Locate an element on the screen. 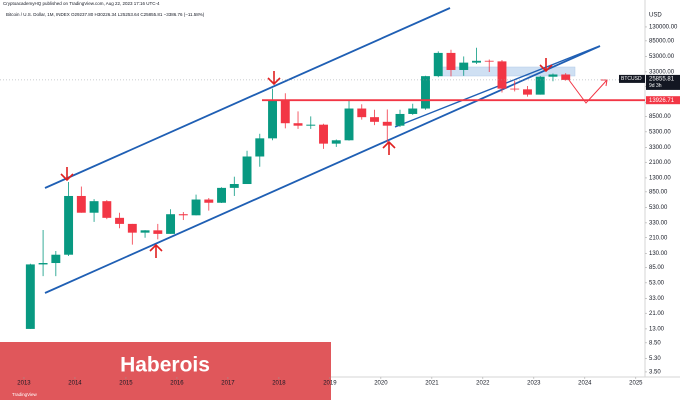 The width and height of the screenshot is (680, 401). y-tick-label: 53000.00 is located at coordinates (662, 57).